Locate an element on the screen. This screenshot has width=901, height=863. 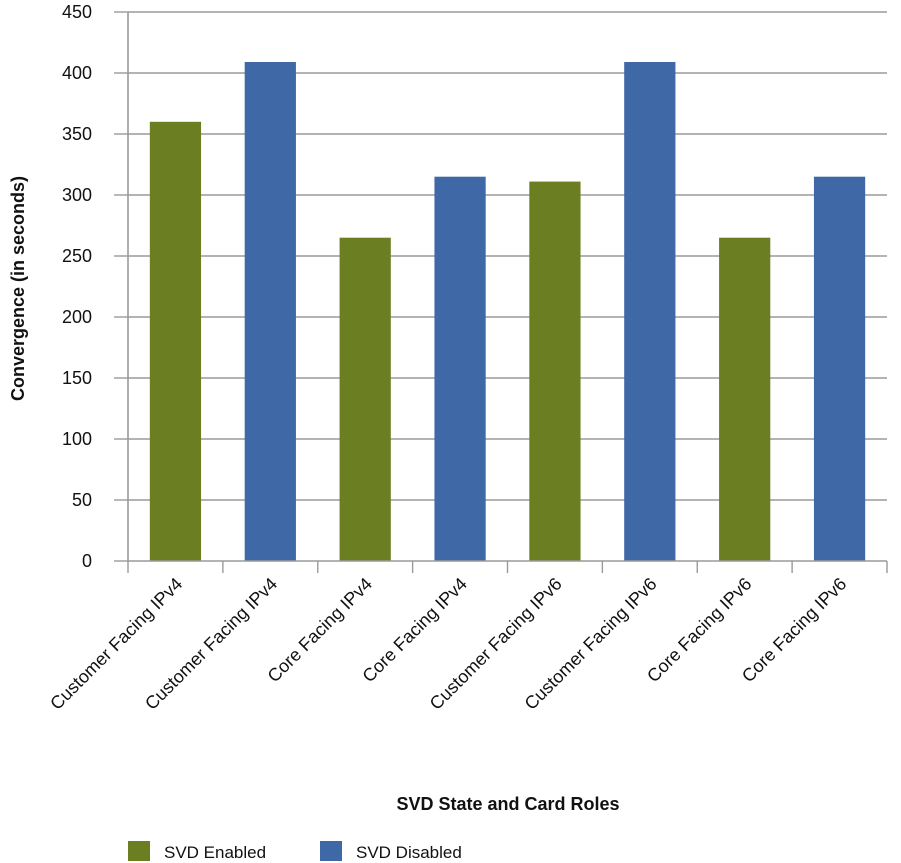
legend-label: SVD Disabled is located at coordinates (409, 852).